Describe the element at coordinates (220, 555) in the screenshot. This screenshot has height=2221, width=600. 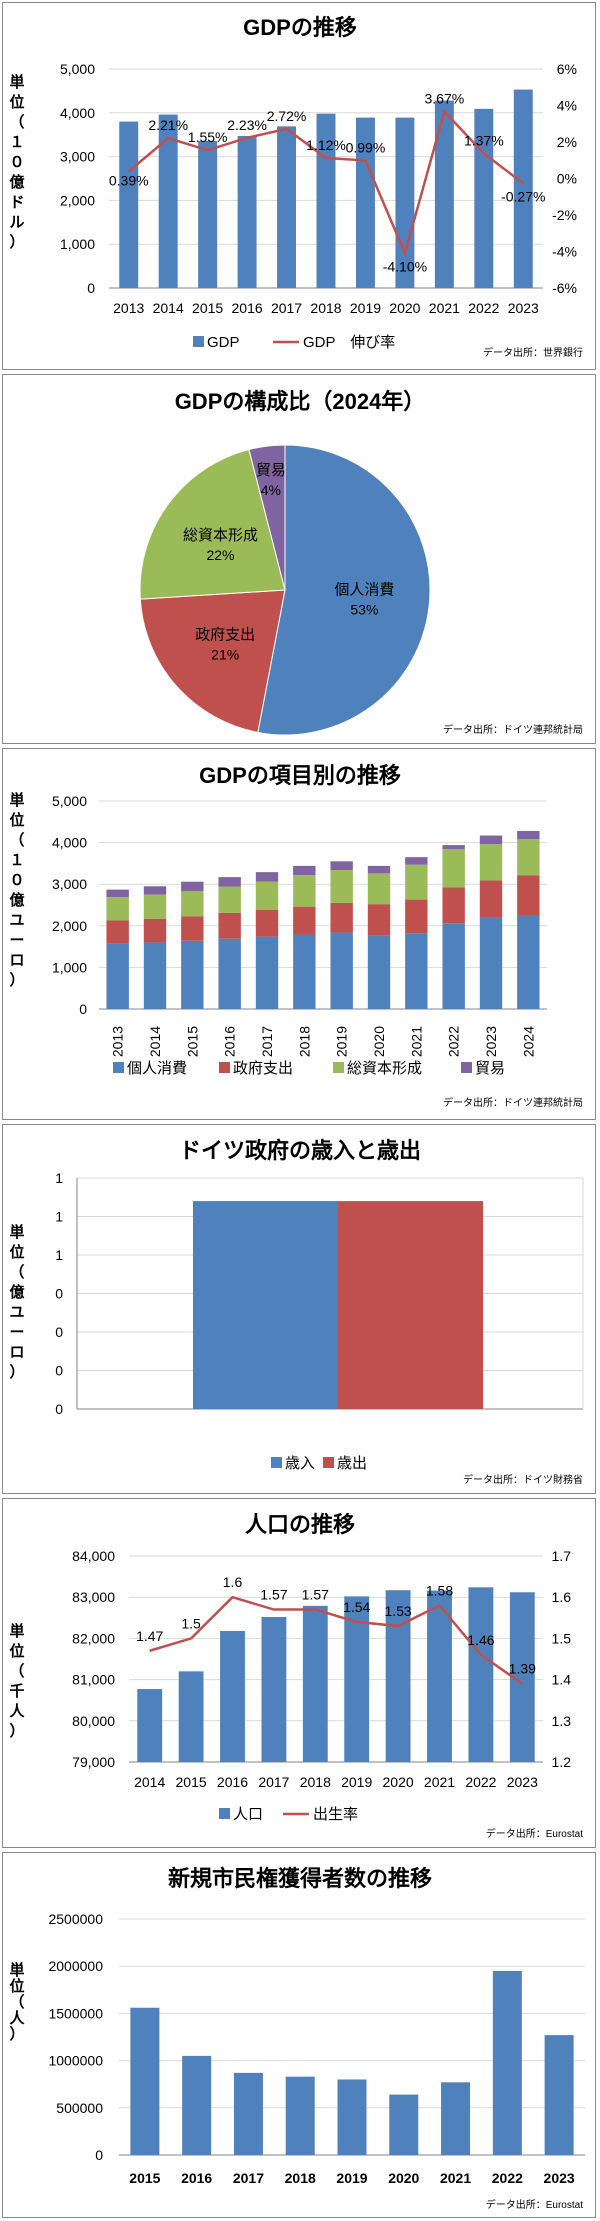
I see `slice-value-label: 22%` at that location.